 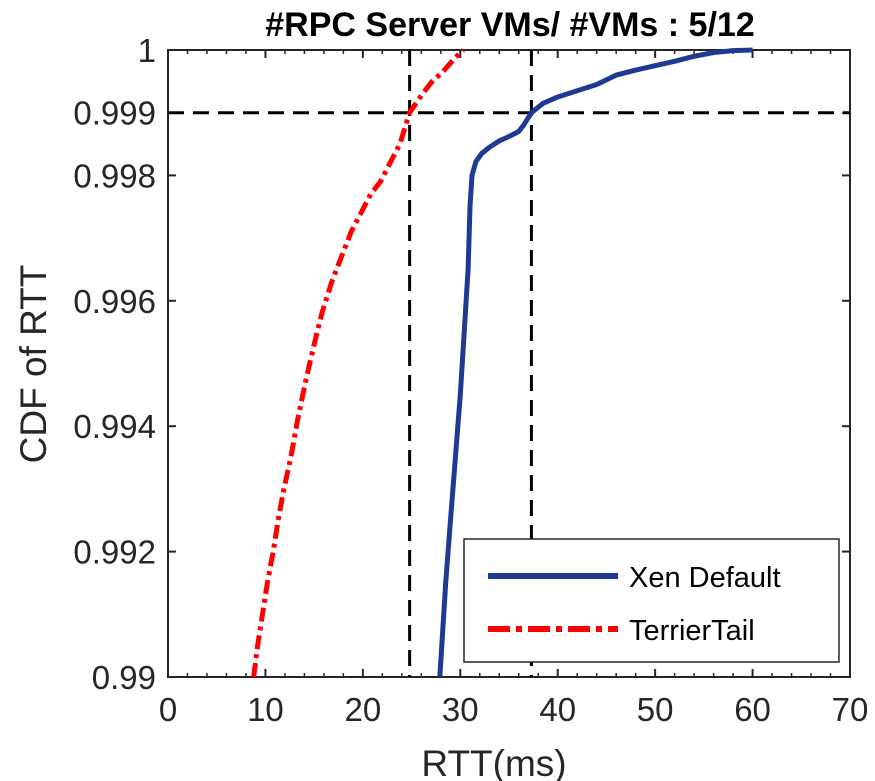 What do you see at coordinates (33, 364) in the screenshot?
I see `y-axis-label: CDF of RTT` at bounding box center [33, 364].